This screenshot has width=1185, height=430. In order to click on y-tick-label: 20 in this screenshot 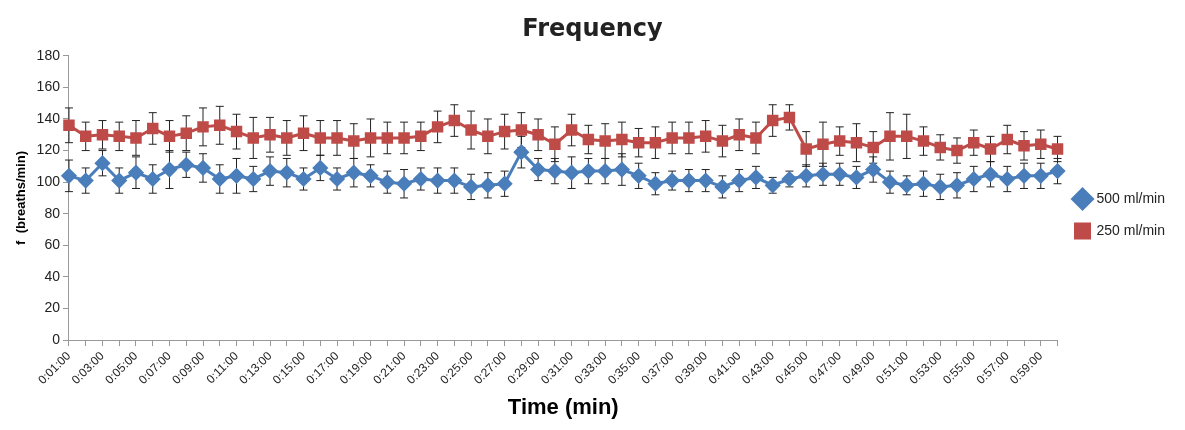, I will do `click(52, 307)`.